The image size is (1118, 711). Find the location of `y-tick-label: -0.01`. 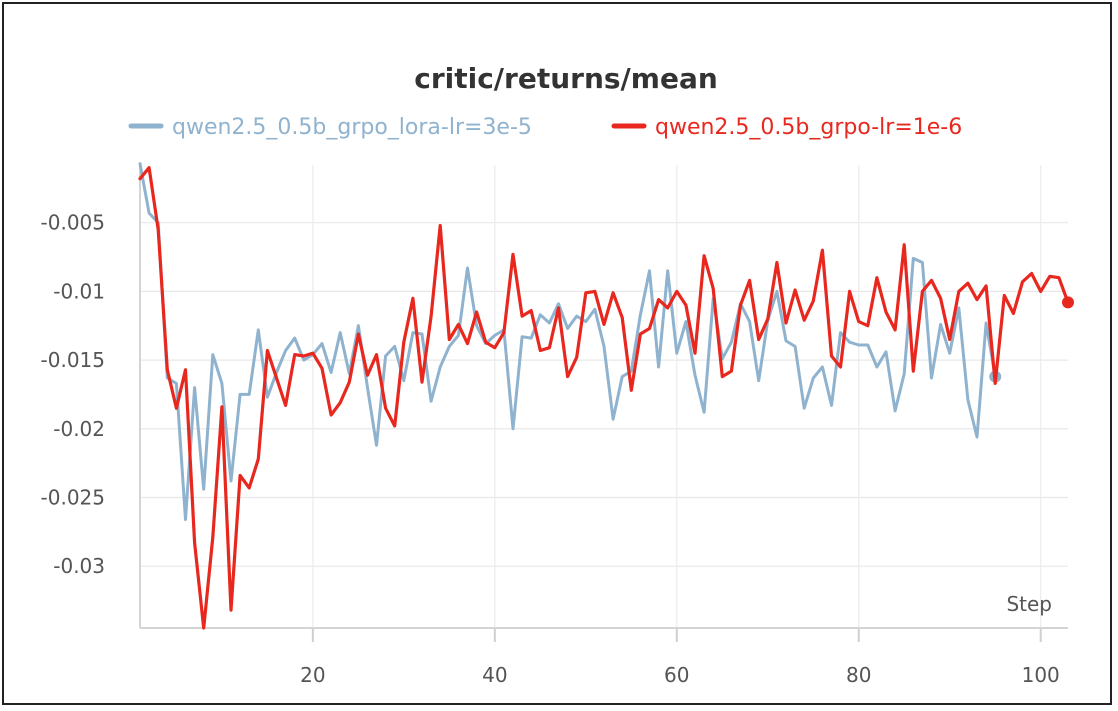

y-tick-label: -0.01 is located at coordinates (79, 291).